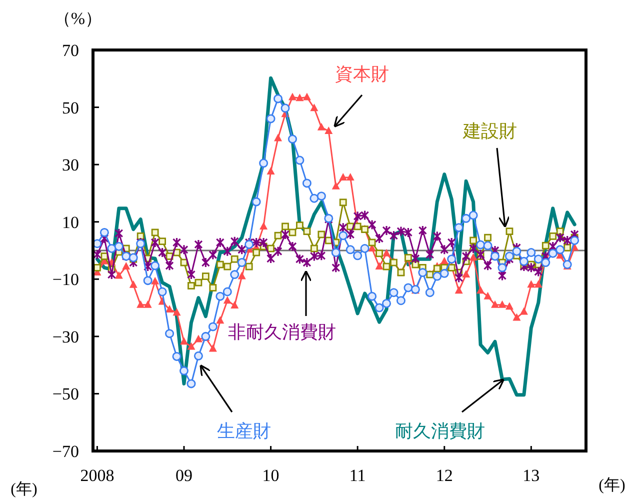 This screenshot has width=638, height=499. I want to click on y-tick-label: 50, so click(70, 108).